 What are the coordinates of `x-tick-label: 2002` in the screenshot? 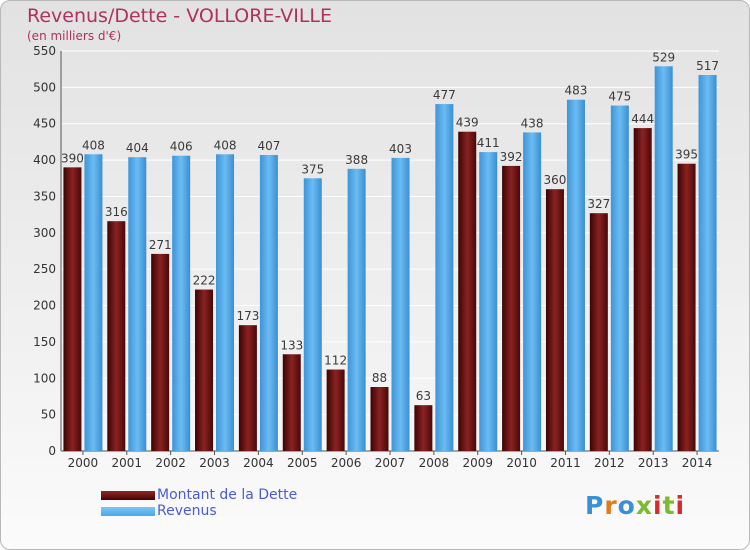 It's located at (170, 463).